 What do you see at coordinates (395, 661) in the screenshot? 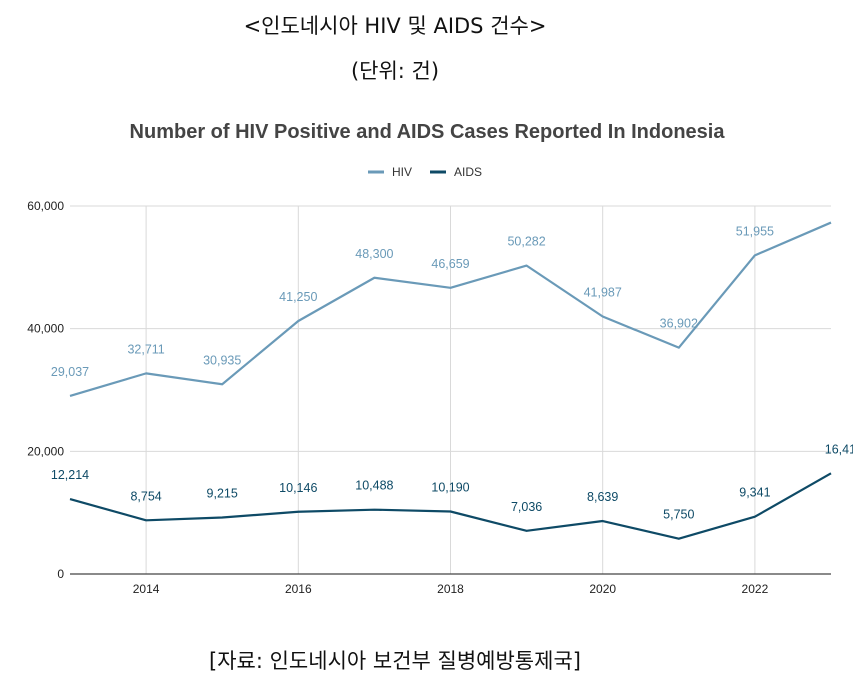
I see `source-note: [자료: 인도네시아 보건부 질병예방통제국]` at bounding box center [395, 661].